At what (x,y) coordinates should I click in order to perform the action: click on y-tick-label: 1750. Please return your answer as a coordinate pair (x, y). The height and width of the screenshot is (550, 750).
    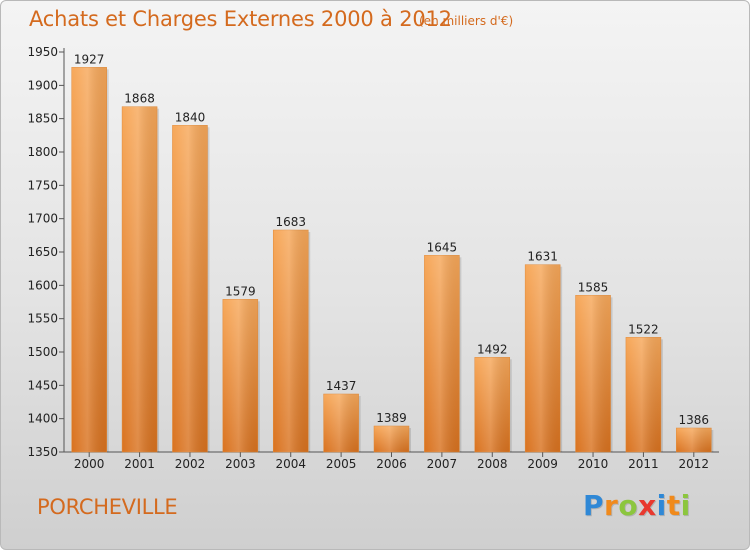
    Looking at the image, I should click on (42, 185).